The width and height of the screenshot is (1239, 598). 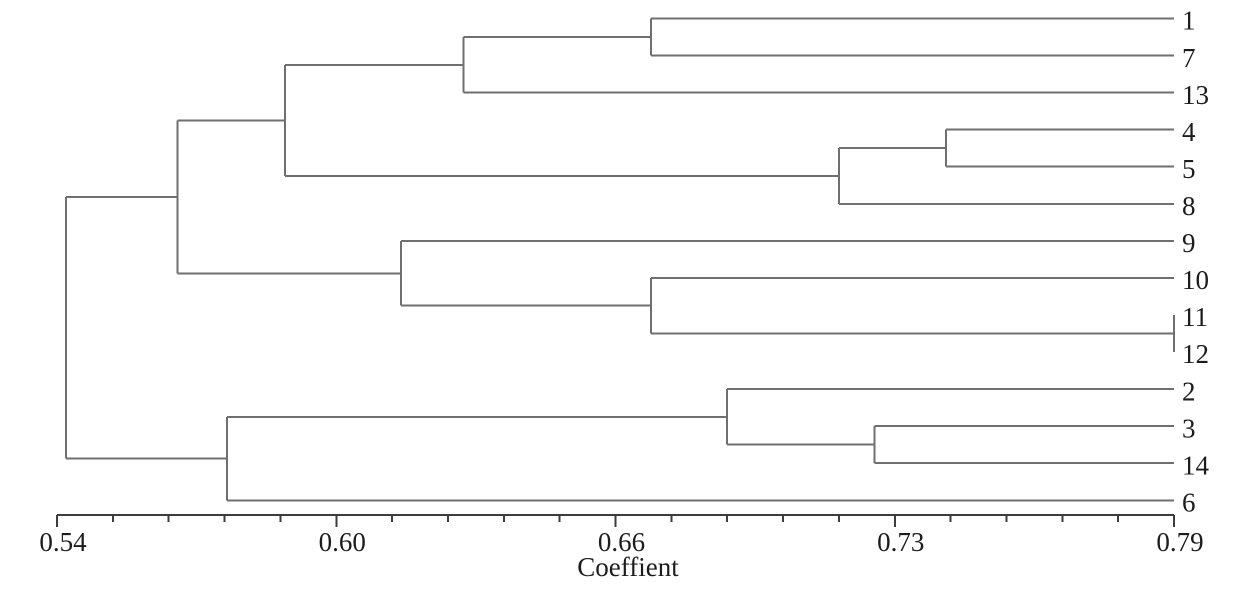 What do you see at coordinates (1189, 132) in the screenshot?
I see `leaf-label-4: 4` at bounding box center [1189, 132].